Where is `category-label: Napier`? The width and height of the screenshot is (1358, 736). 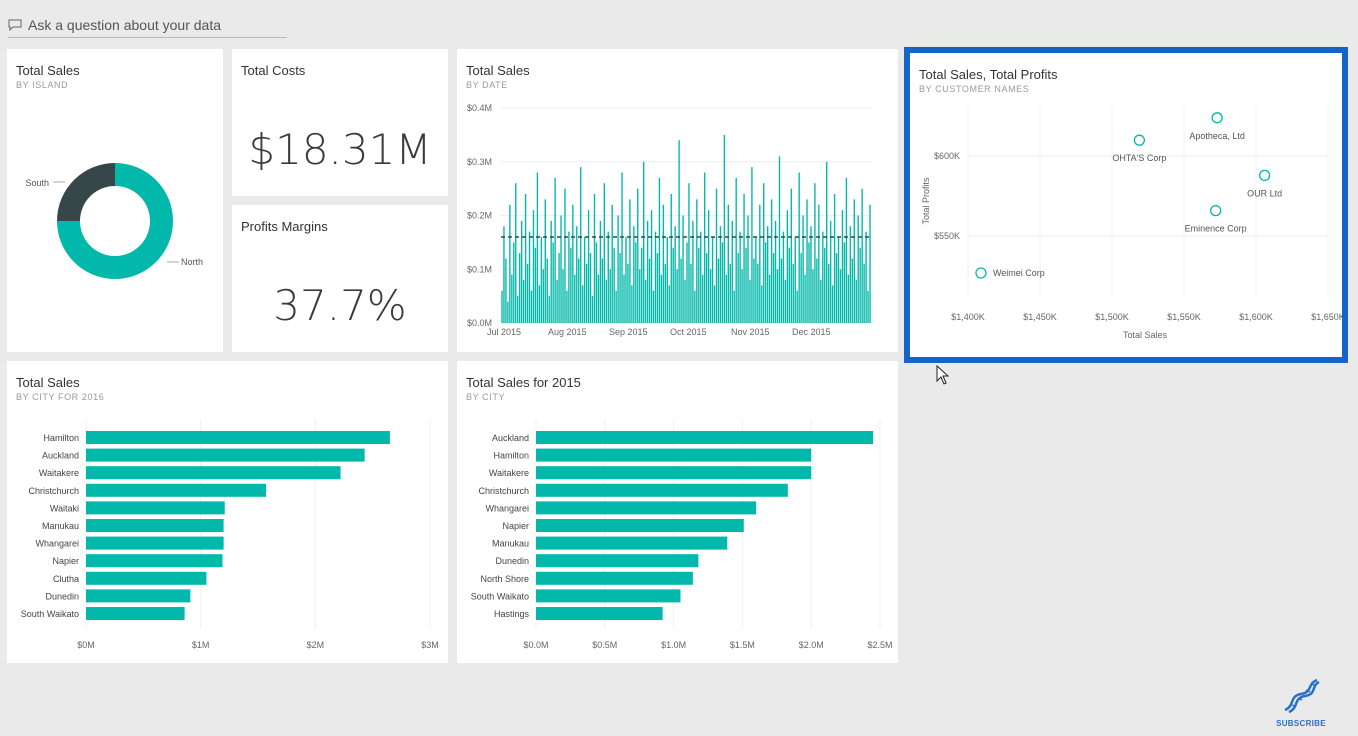 category-label: Napier is located at coordinates (65, 561).